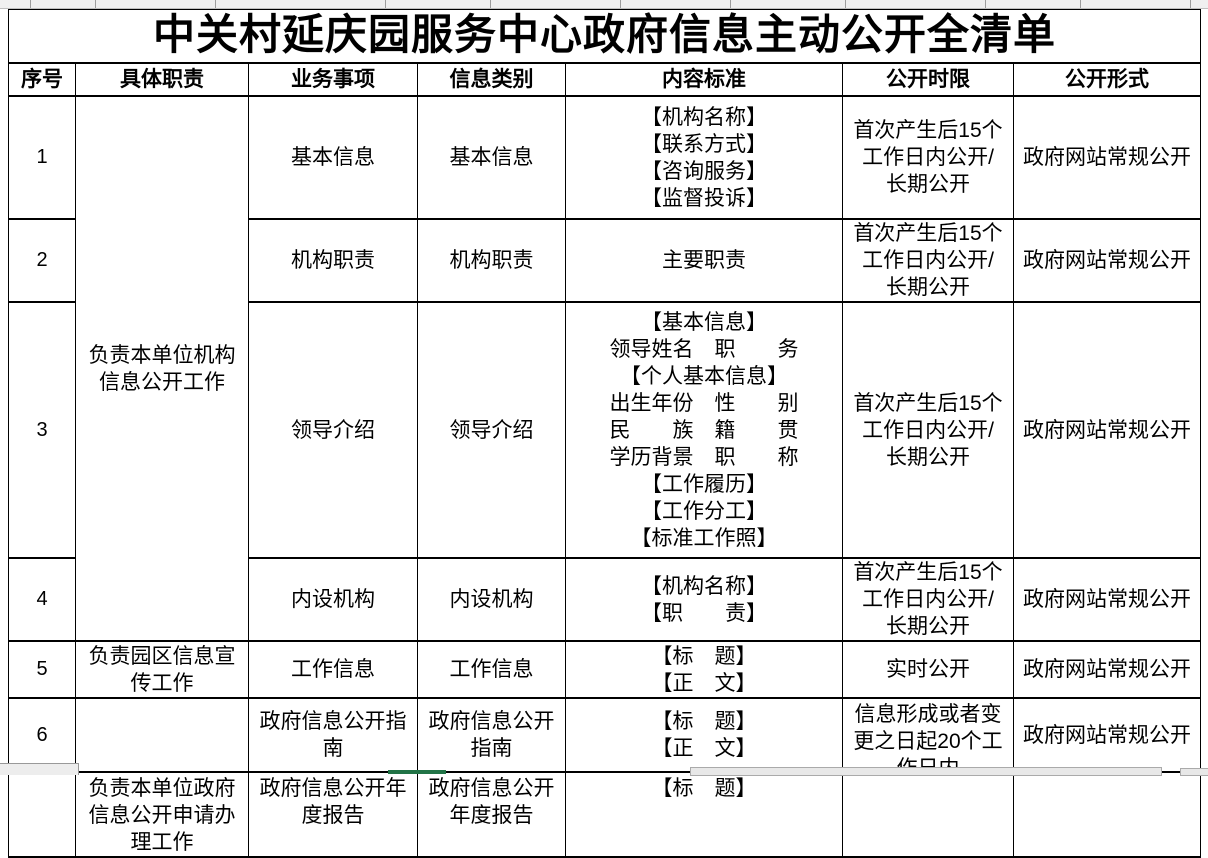 Image resolution: width=1208 pixels, height=858 pixels. Describe the element at coordinates (42, 79) in the screenshot. I see `col-serial: 序号` at that location.